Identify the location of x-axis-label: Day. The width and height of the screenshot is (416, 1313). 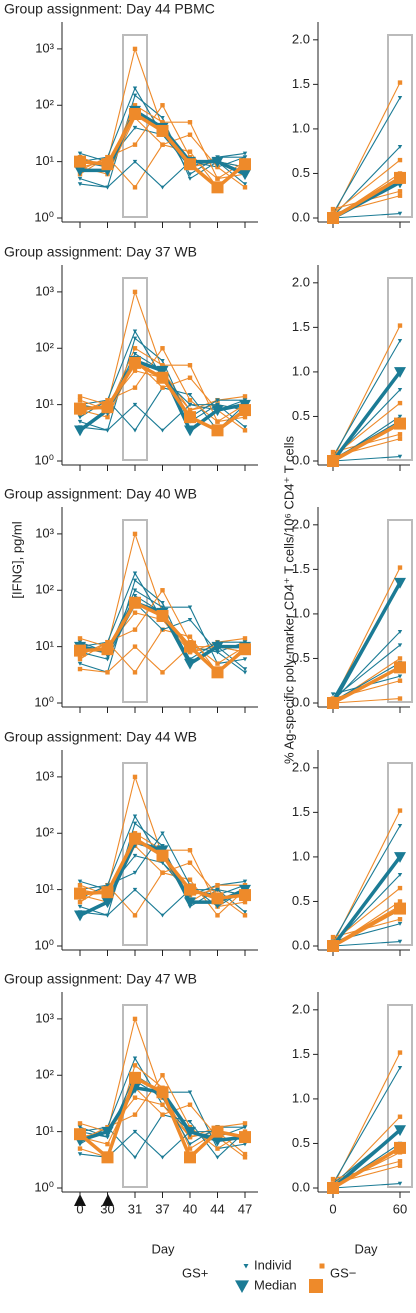
(366, 1248).